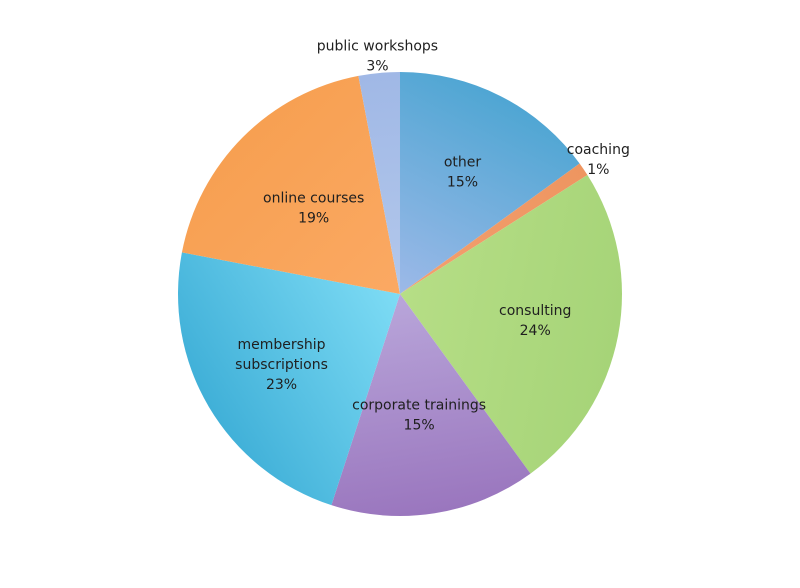 The width and height of the screenshot is (800, 588). What do you see at coordinates (494, 228) in the screenshot?
I see `pie-slice-coaching` at bounding box center [494, 228].